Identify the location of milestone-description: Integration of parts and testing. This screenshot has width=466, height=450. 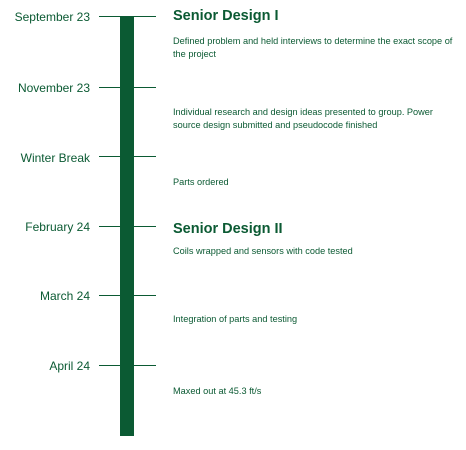
(235, 319).